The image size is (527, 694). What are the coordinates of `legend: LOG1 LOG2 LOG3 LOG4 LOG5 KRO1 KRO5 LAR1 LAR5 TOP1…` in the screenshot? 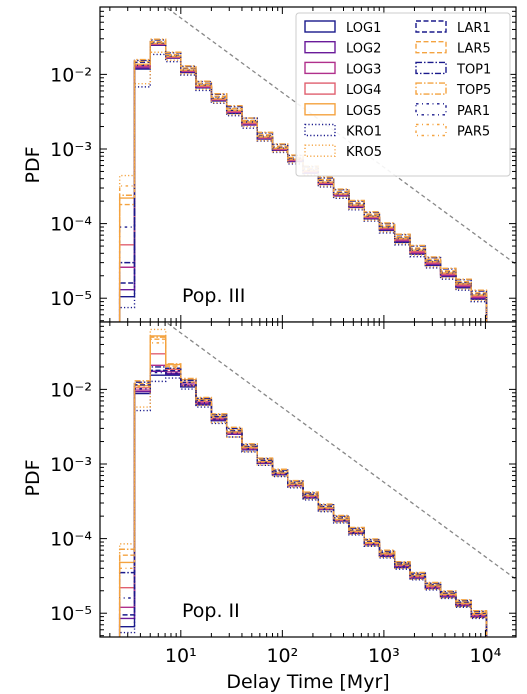 It's located at (403, 94).